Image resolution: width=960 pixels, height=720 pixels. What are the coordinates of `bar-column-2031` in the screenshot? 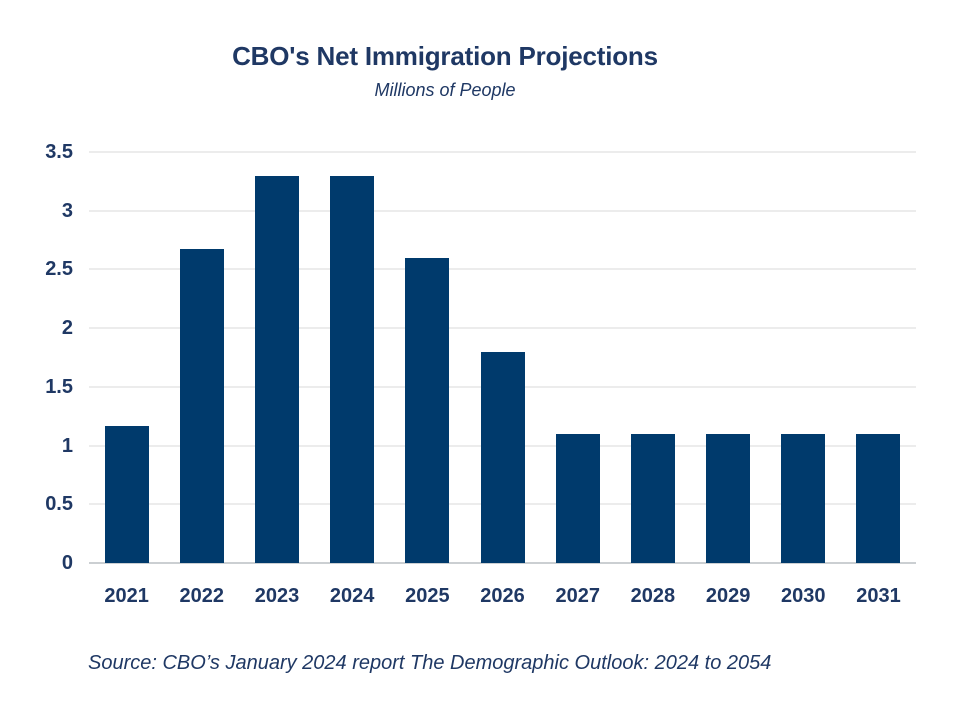 It's located at (878, 357).